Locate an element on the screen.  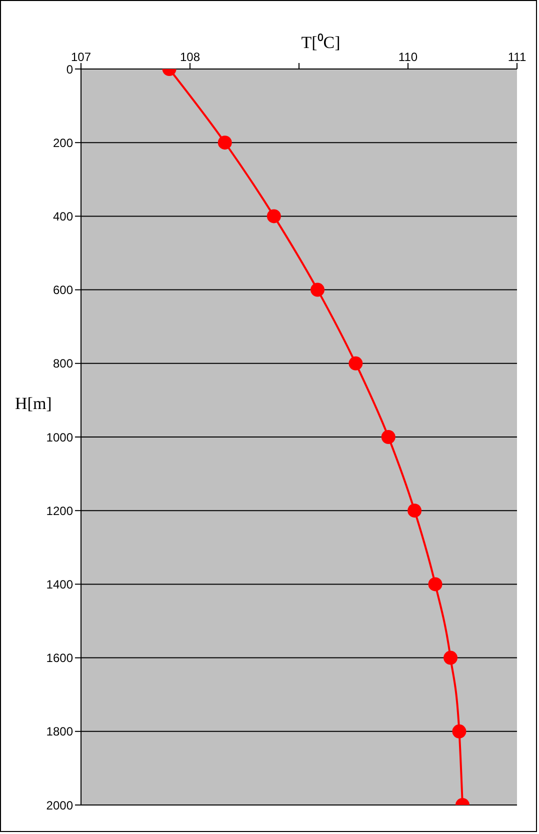
y-tick-label: 1200 is located at coordinates (60, 511).